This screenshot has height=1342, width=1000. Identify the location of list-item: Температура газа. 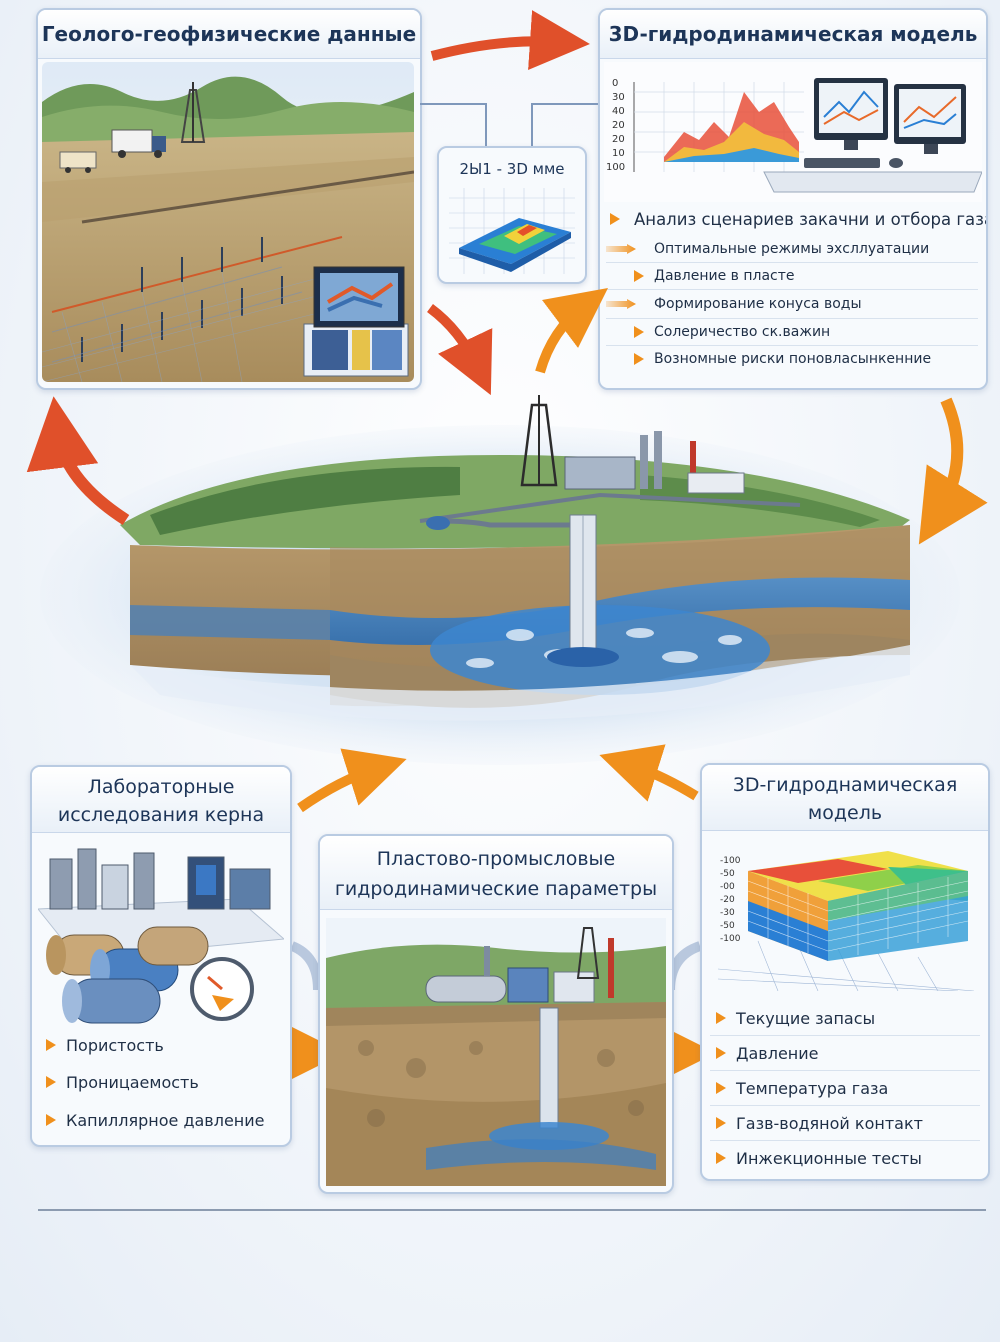
(845, 1088).